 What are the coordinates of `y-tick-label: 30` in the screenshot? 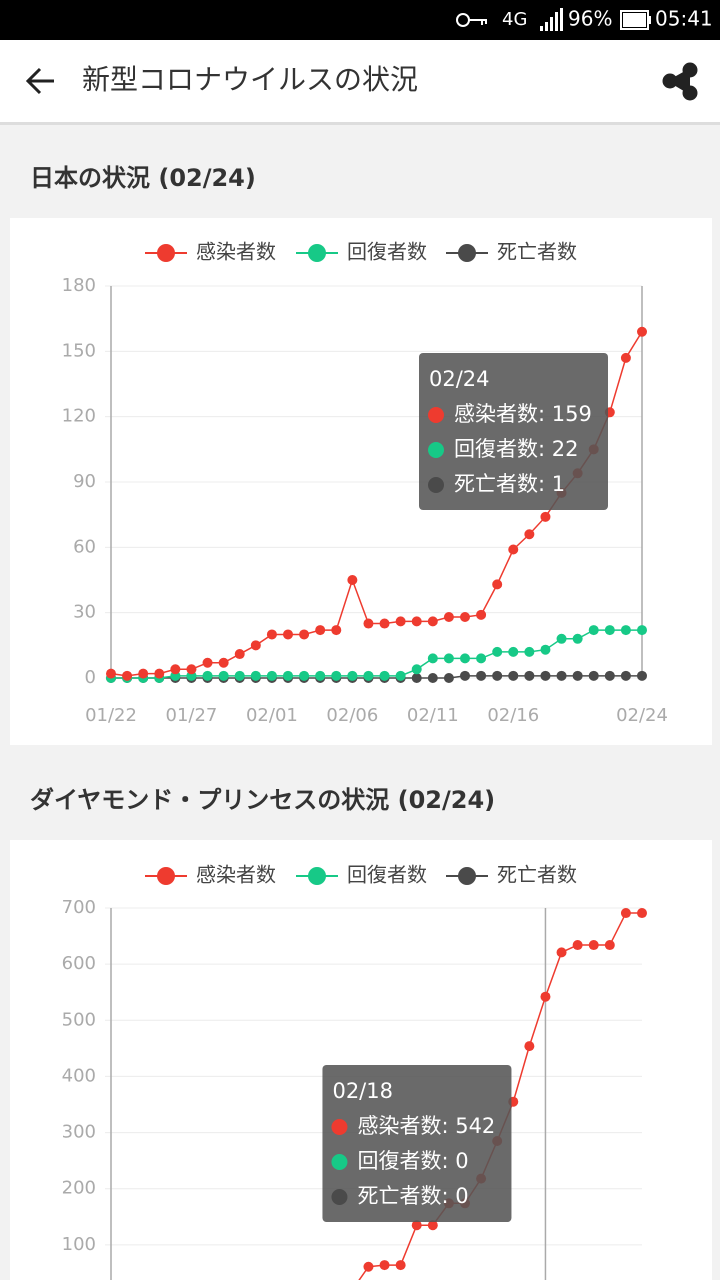 It's located at (84, 612).